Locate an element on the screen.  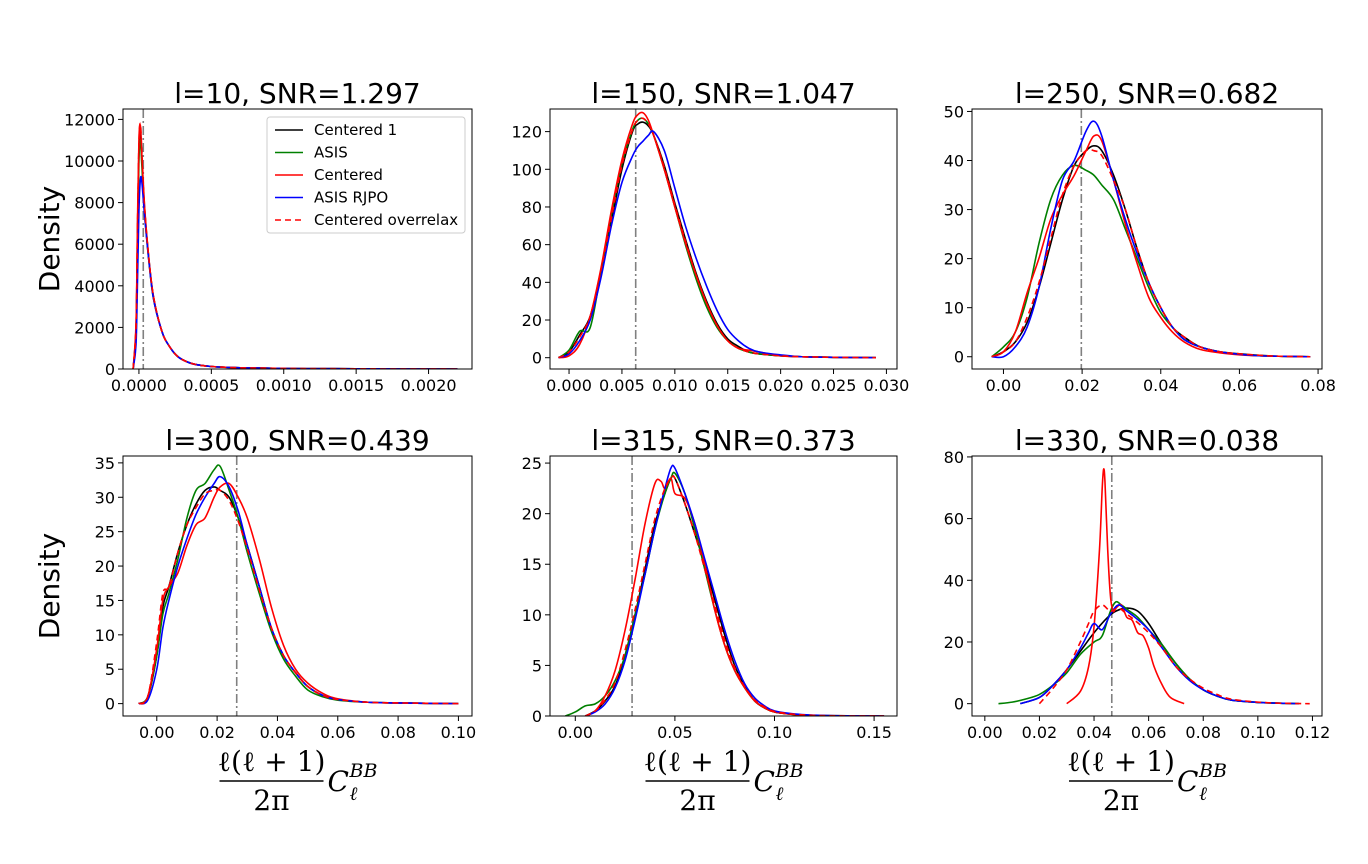
subplot-title: l=330, SNR=0.038 is located at coordinates (1147, 440).